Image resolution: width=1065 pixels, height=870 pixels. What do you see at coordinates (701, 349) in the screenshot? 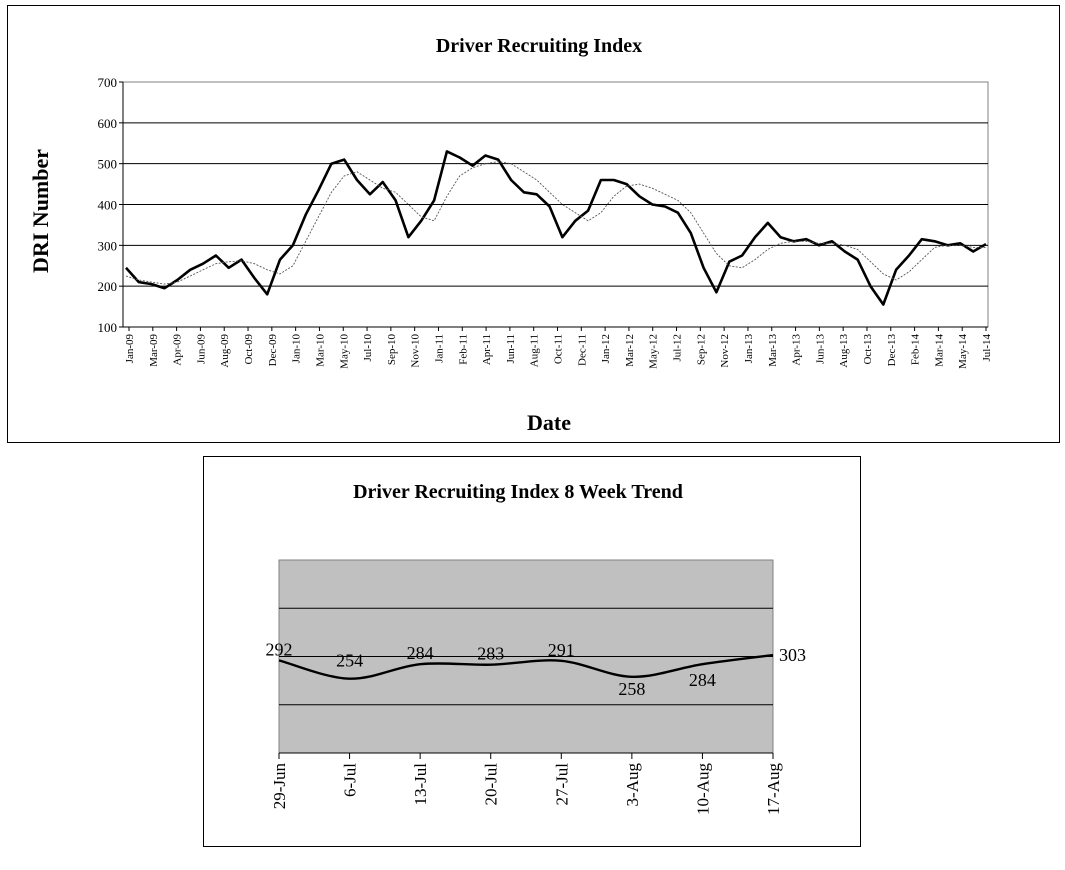
I see `x-tick-label: Sep-12` at bounding box center [701, 349].